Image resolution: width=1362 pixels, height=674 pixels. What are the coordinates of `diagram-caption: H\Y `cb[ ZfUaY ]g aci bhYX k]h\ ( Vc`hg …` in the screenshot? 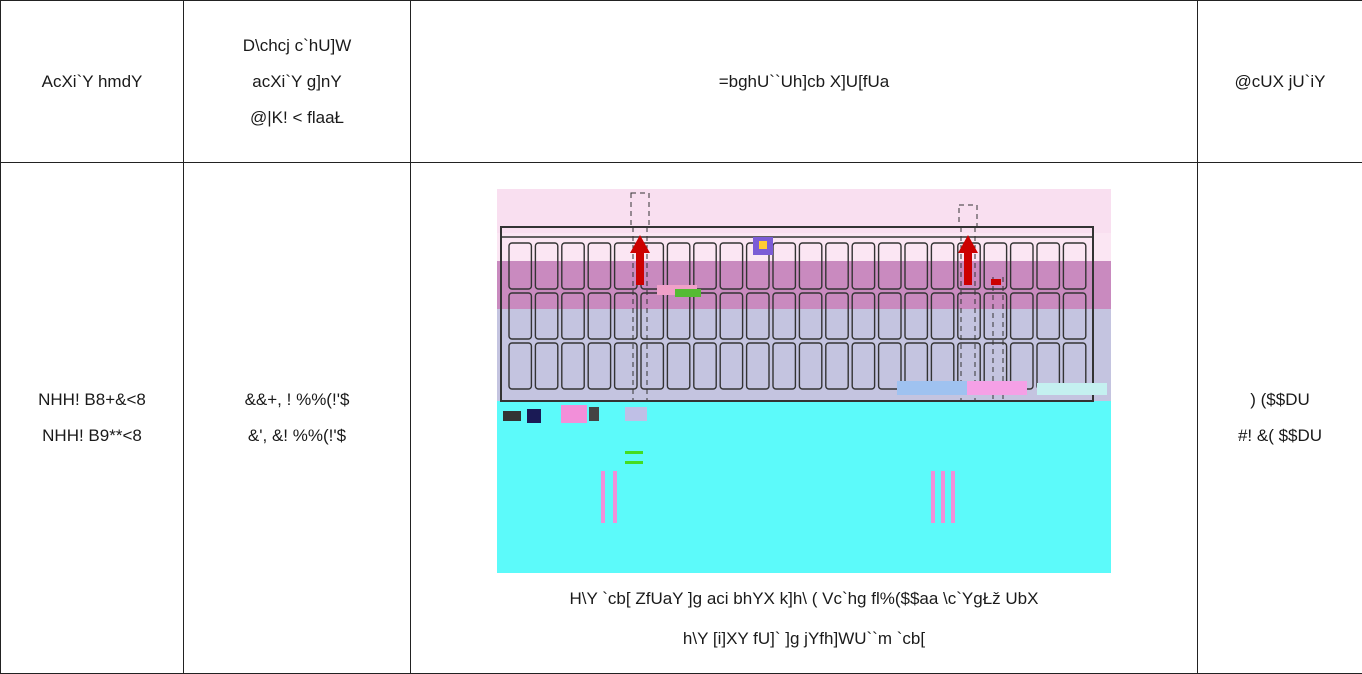 It's located at (804, 619).